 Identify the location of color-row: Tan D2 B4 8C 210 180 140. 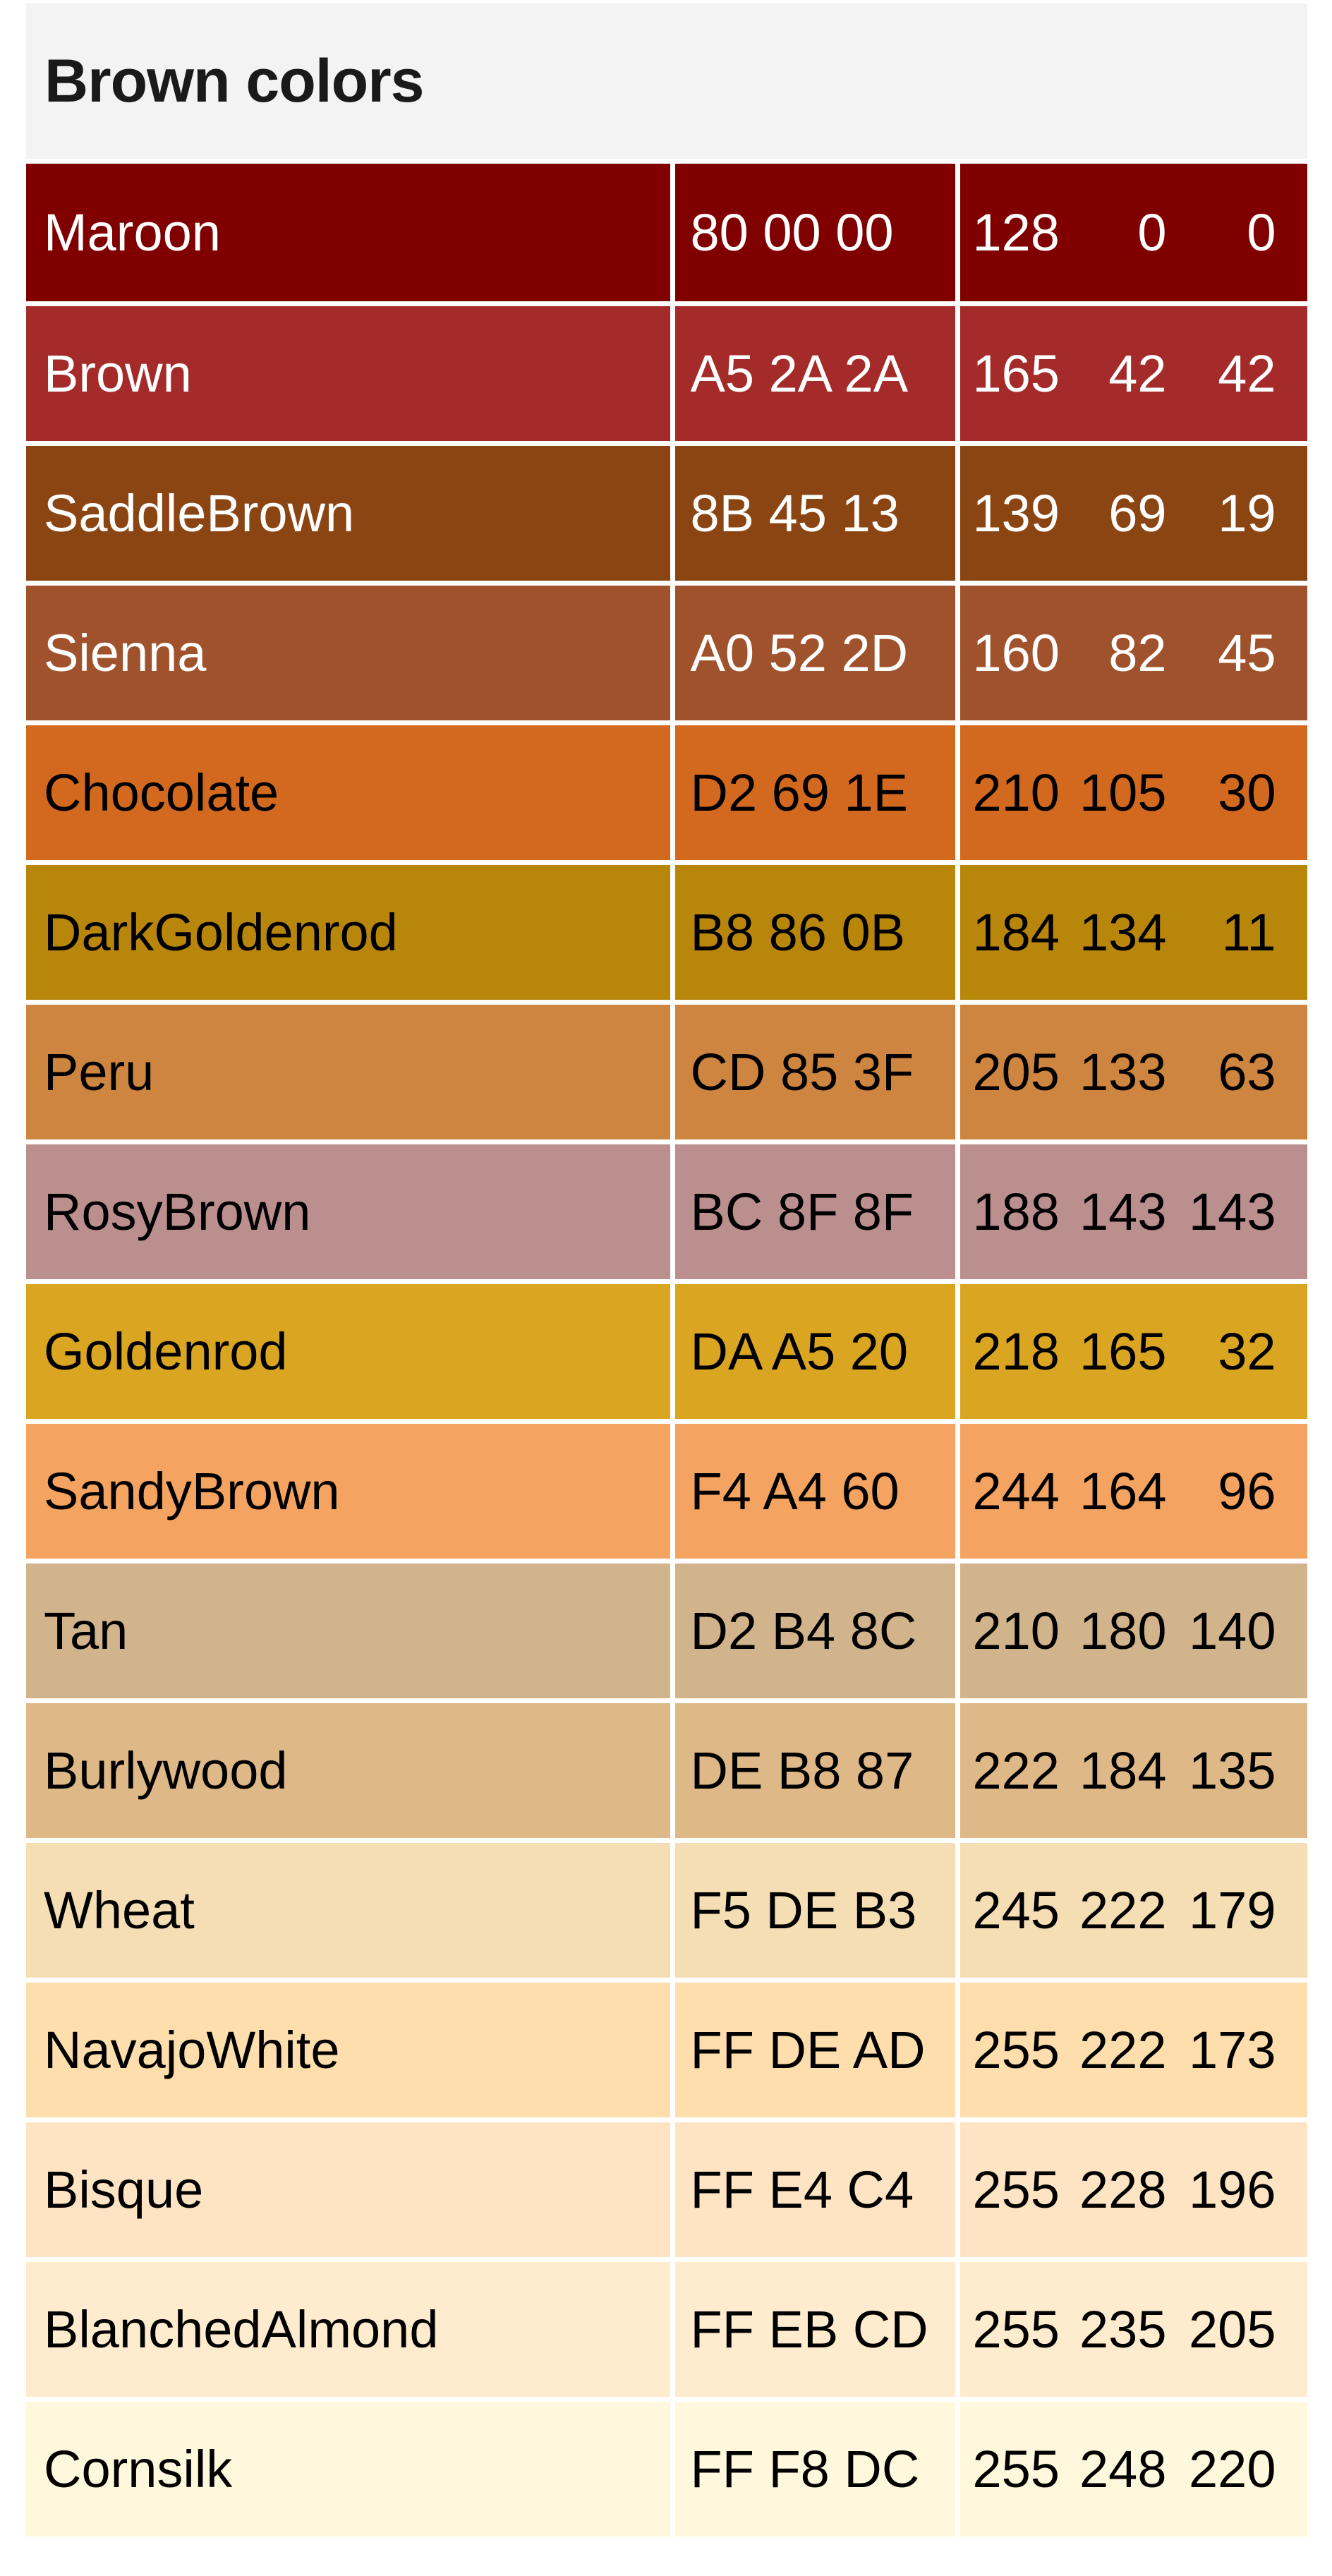
(666, 1630).